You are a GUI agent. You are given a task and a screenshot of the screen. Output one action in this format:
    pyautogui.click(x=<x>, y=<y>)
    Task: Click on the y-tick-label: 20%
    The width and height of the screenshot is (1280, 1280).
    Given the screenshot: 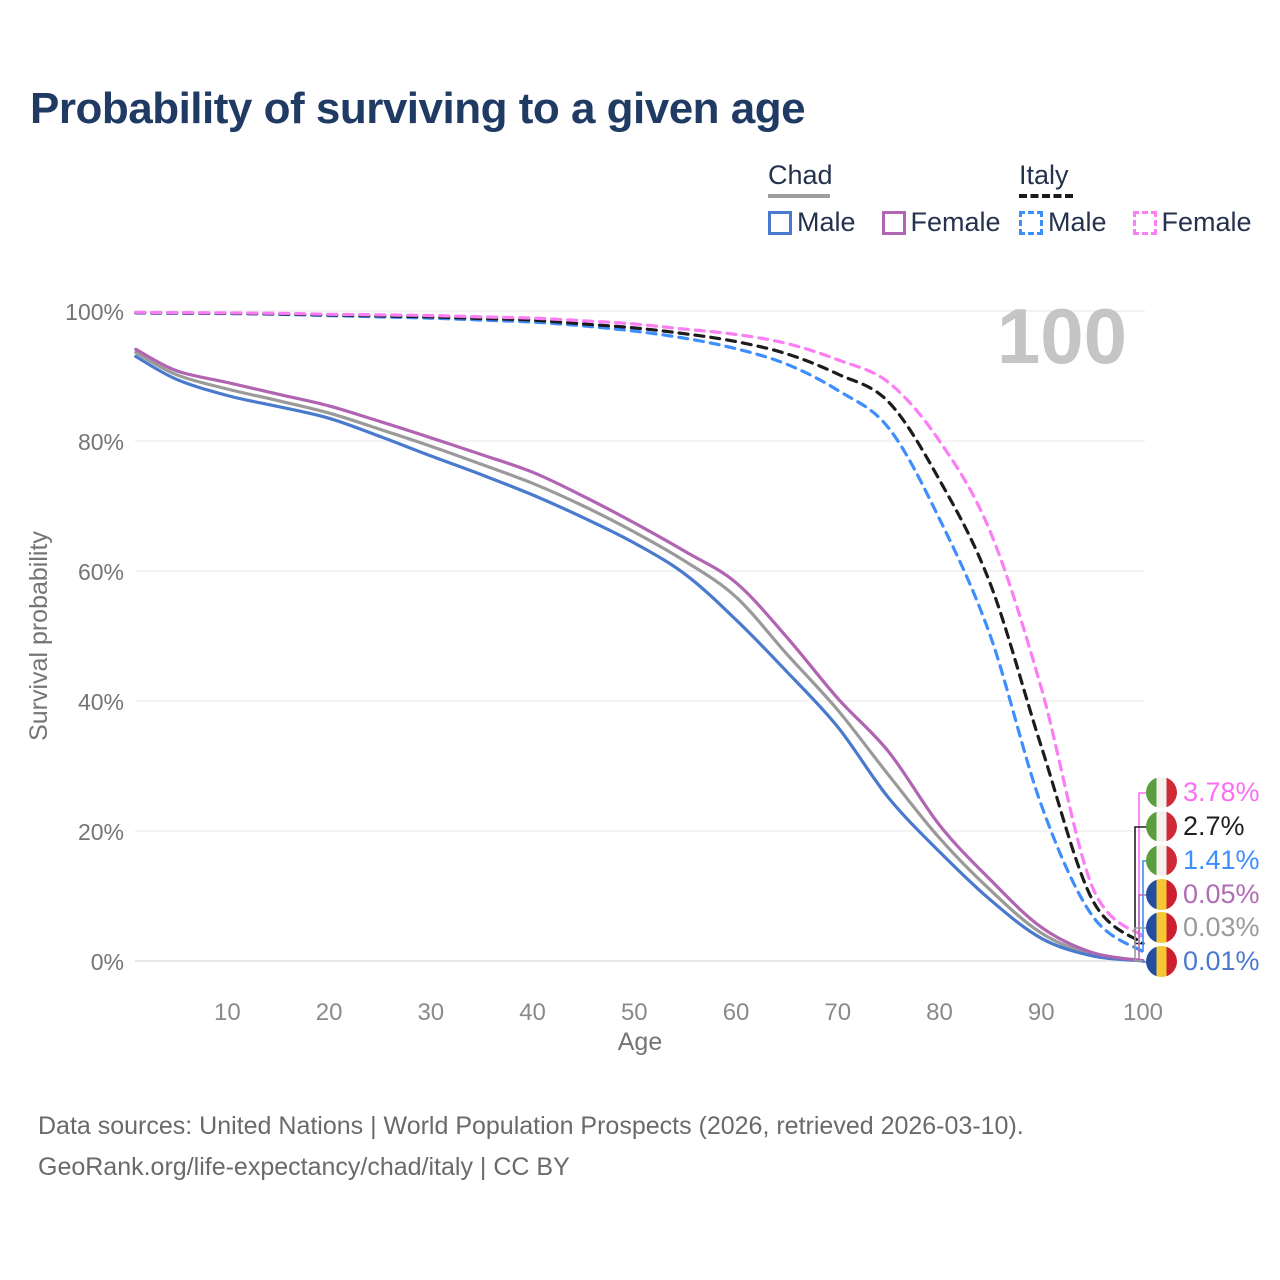 What is the action you would take?
    pyautogui.click(x=101, y=832)
    